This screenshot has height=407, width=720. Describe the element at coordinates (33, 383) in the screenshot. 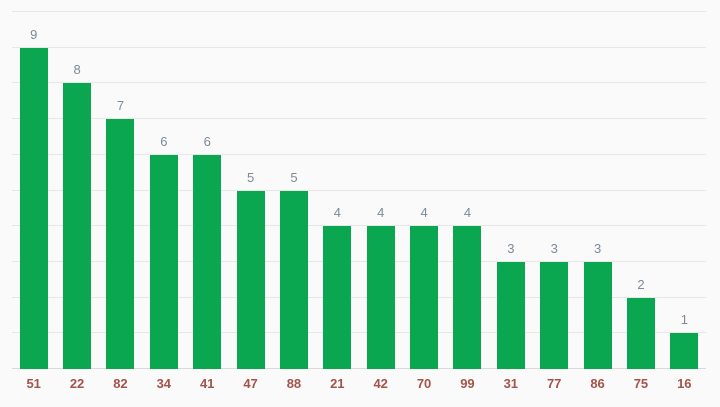

I see `category-label: 51` at that location.